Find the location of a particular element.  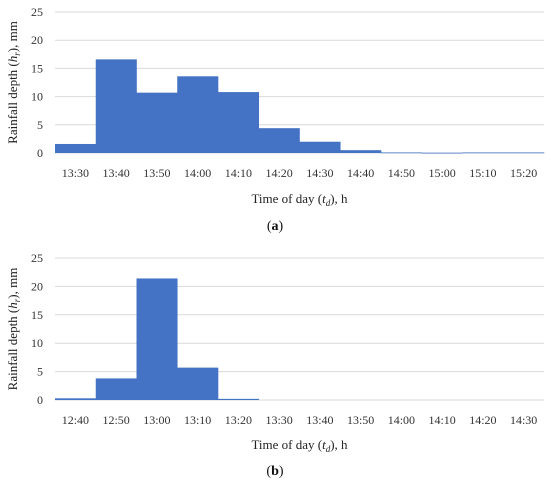

x-tick-label: 14:40 is located at coordinates (360, 173).